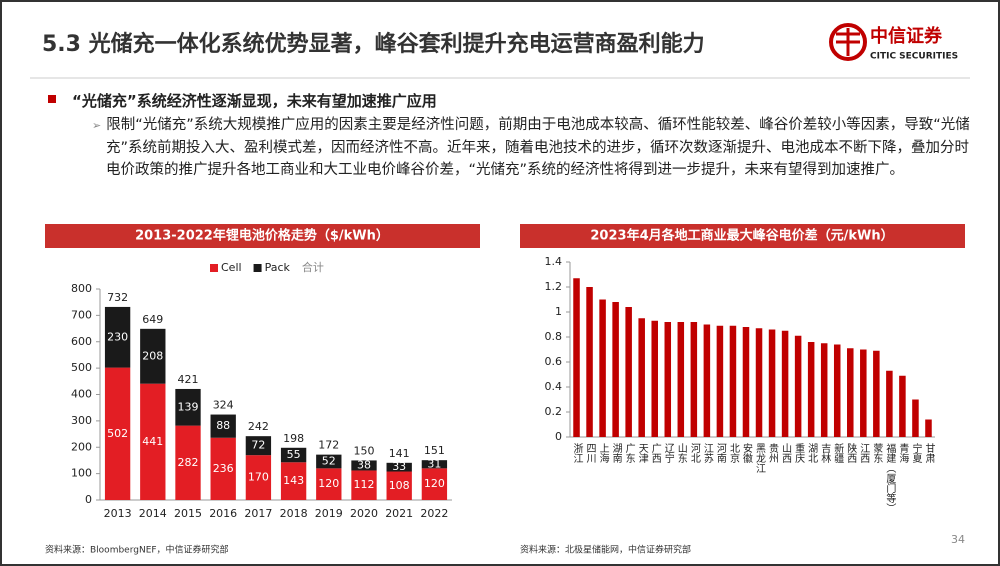 This screenshot has width=1000, height=566. I want to click on y-tick-label: 0.6, so click(554, 361).